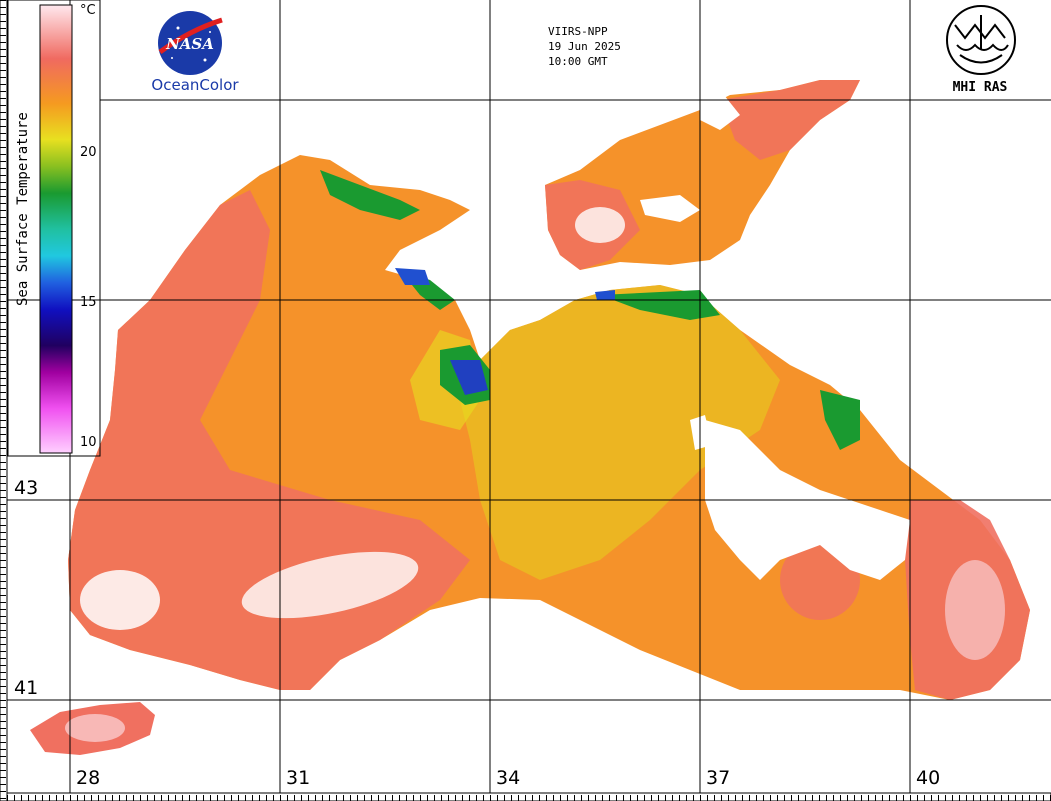  Describe the element at coordinates (88, 153) in the screenshot. I see `legend-tick-20: 20` at that location.